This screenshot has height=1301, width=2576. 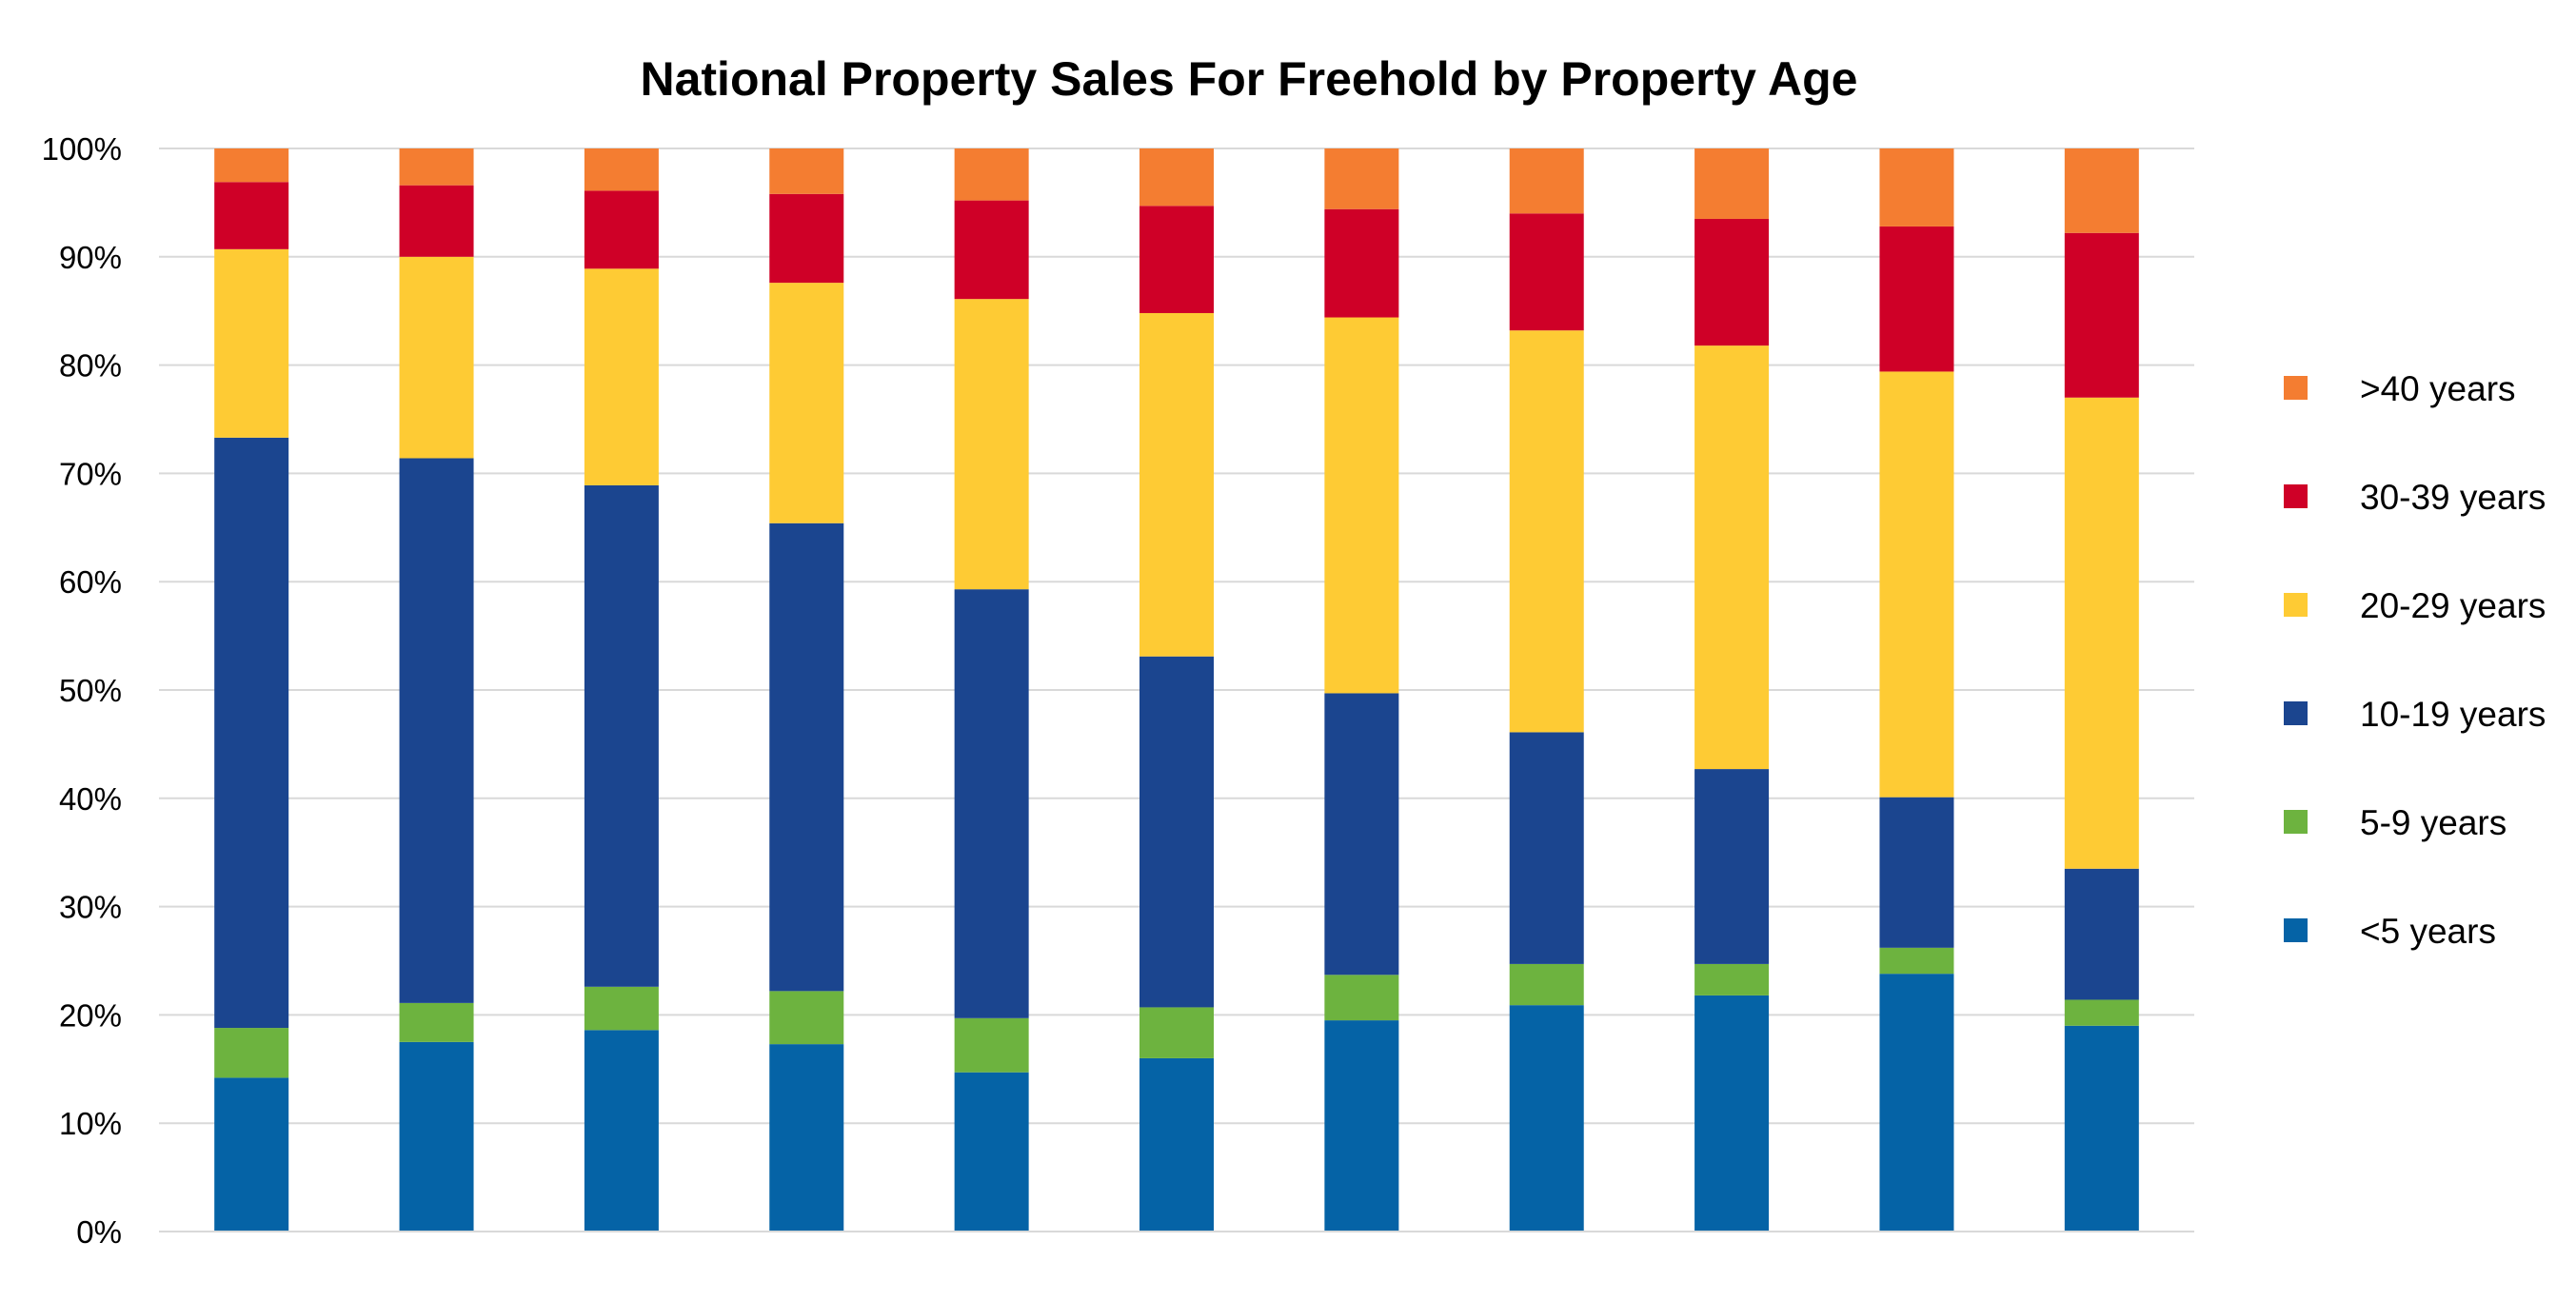 I want to click on legend-label: <5 years, so click(x=2428, y=931).